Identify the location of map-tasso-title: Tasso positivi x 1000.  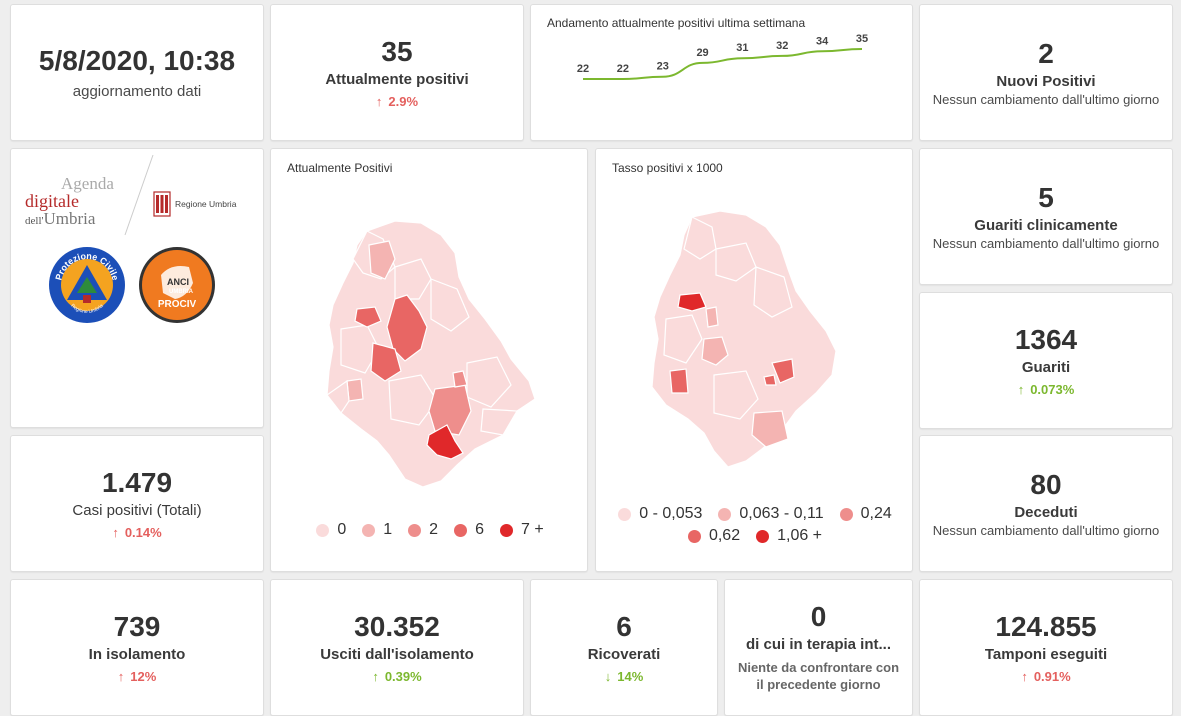
(667, 168).